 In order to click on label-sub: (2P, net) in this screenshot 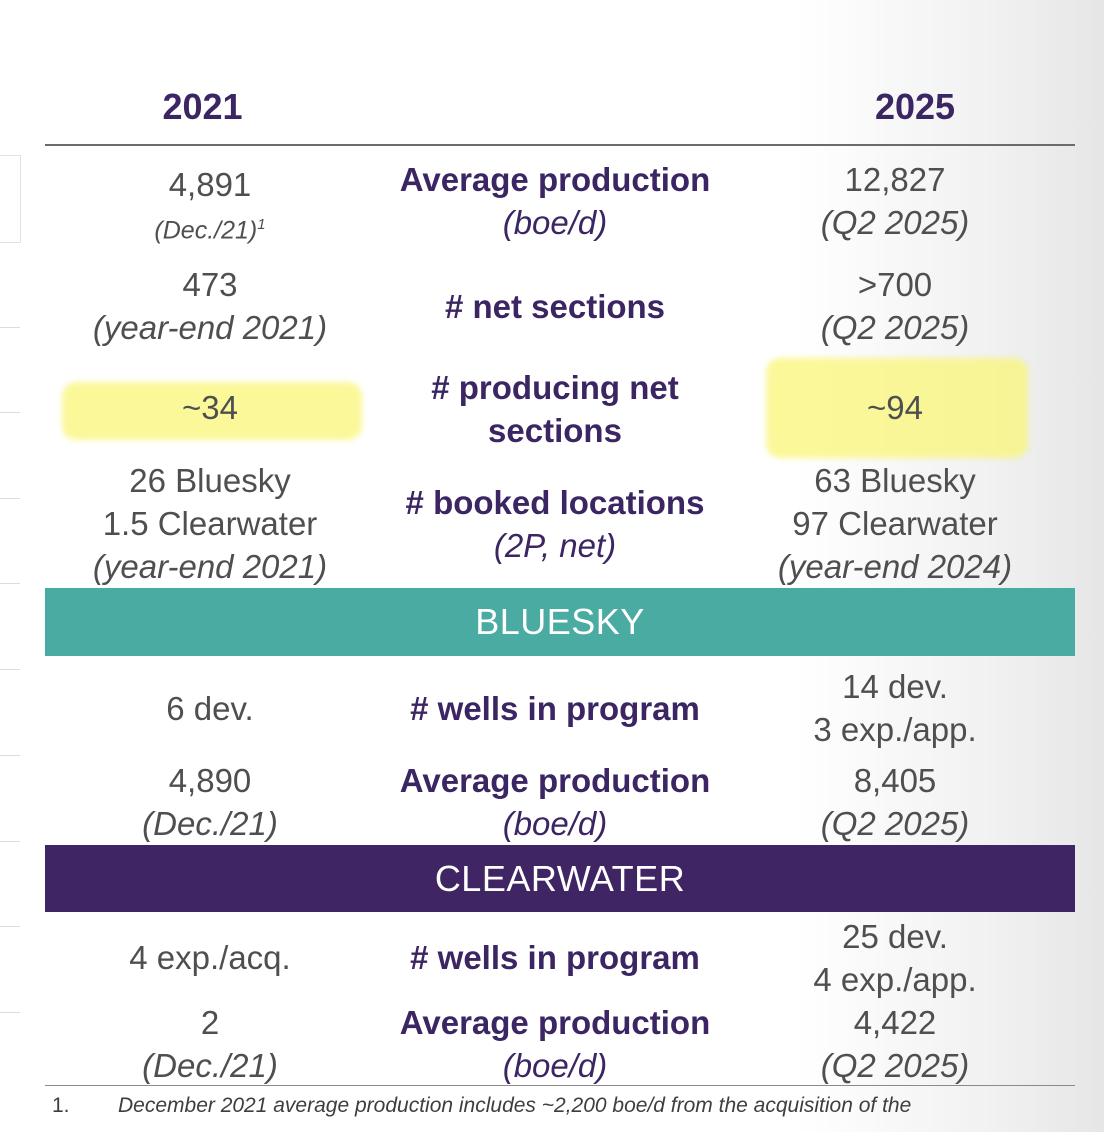, I will do `click(555, 545)`.